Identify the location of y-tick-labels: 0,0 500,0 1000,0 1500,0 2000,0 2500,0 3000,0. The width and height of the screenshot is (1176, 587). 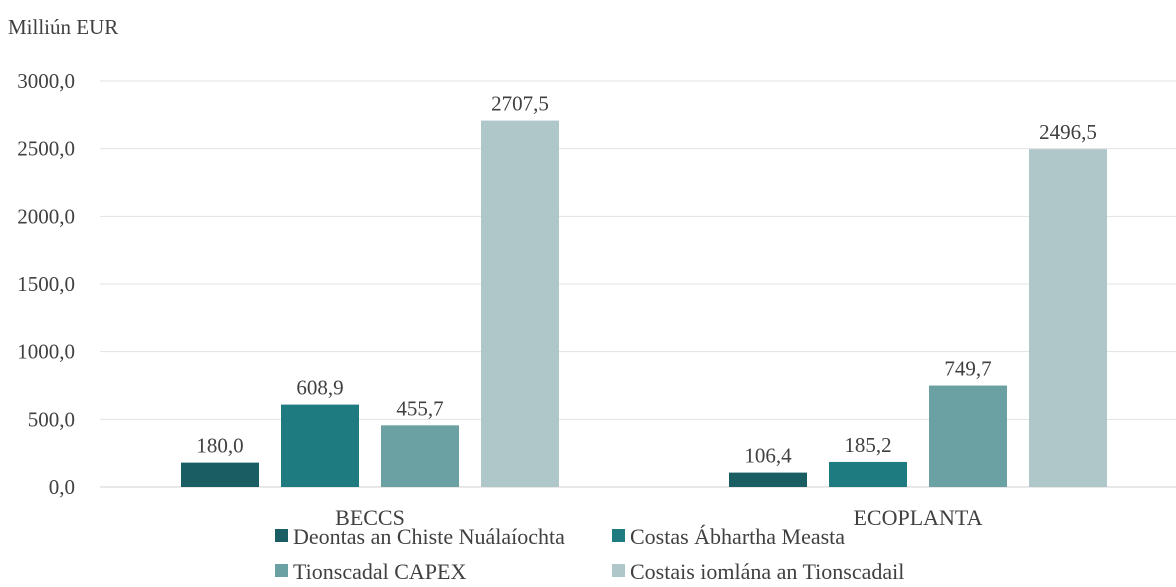
(46, 284).